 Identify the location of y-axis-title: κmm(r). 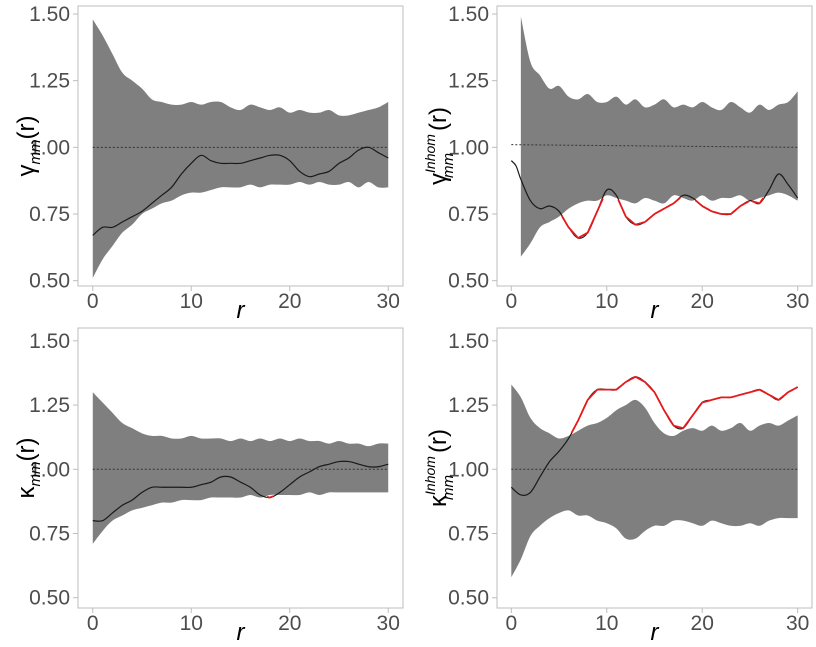
(28, 468).